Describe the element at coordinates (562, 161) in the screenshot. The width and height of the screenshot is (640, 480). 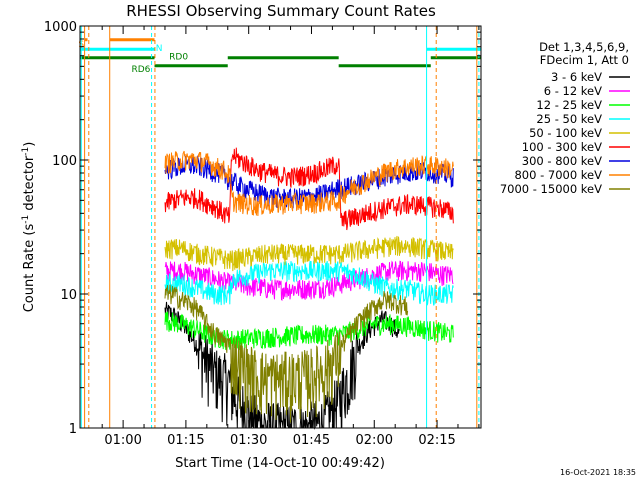
I see `legend-label: 300 - 800 keV` at that location.